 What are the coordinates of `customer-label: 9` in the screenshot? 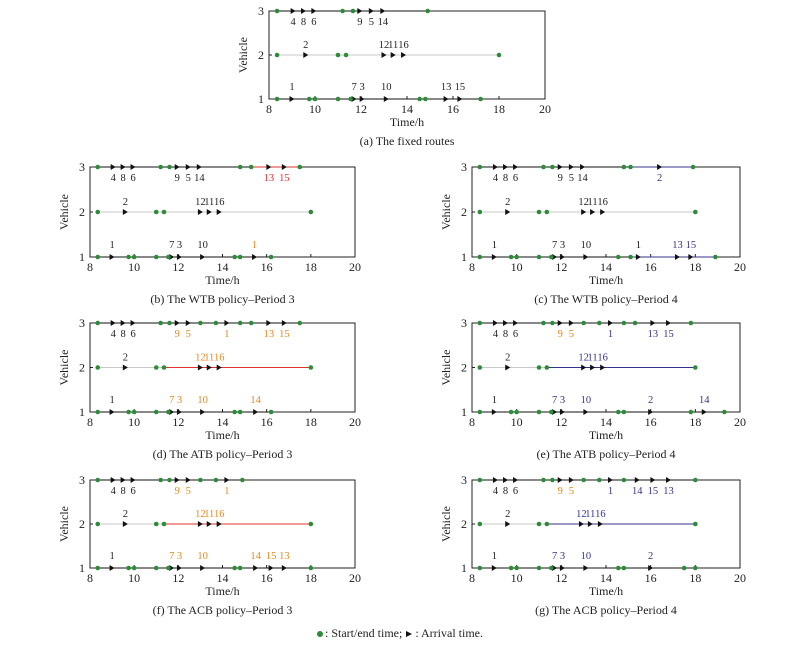 It's located at (177, 491).